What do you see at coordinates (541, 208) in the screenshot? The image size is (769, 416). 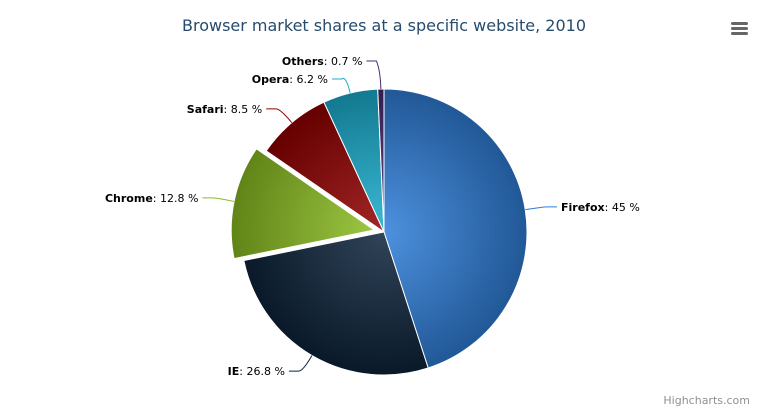 I see `connector-firefox` at bounding box center [541, 208].